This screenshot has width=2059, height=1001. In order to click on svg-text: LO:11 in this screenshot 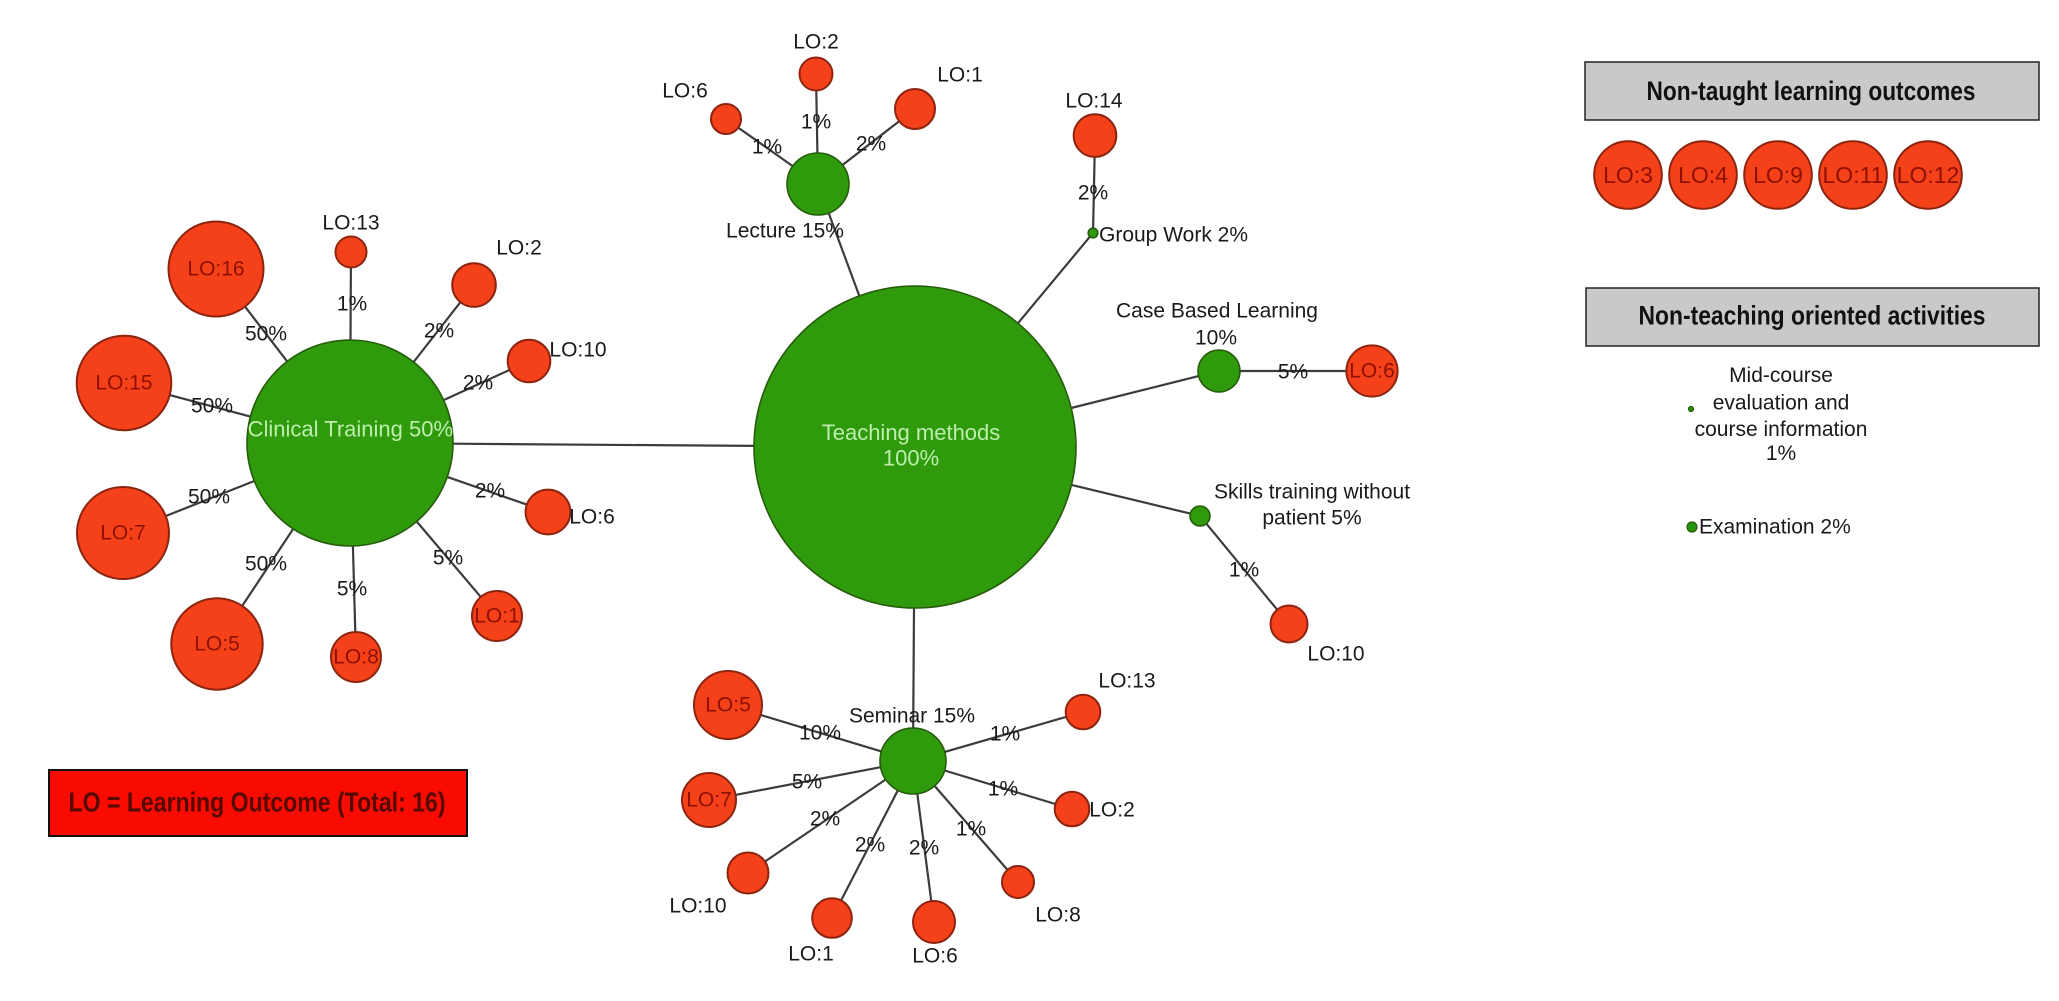, I will do `click(1853, 175)`.